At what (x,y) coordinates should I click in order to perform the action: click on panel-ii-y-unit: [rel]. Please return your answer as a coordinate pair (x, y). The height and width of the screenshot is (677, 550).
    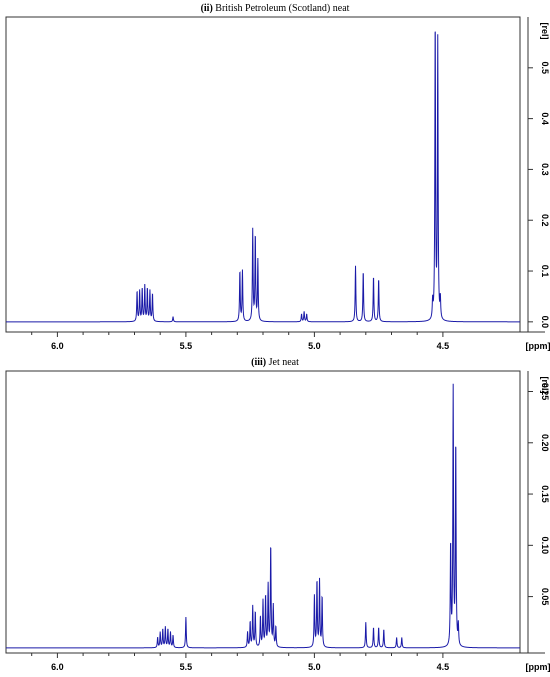
    Looking at the image, I should click on (545, 30).